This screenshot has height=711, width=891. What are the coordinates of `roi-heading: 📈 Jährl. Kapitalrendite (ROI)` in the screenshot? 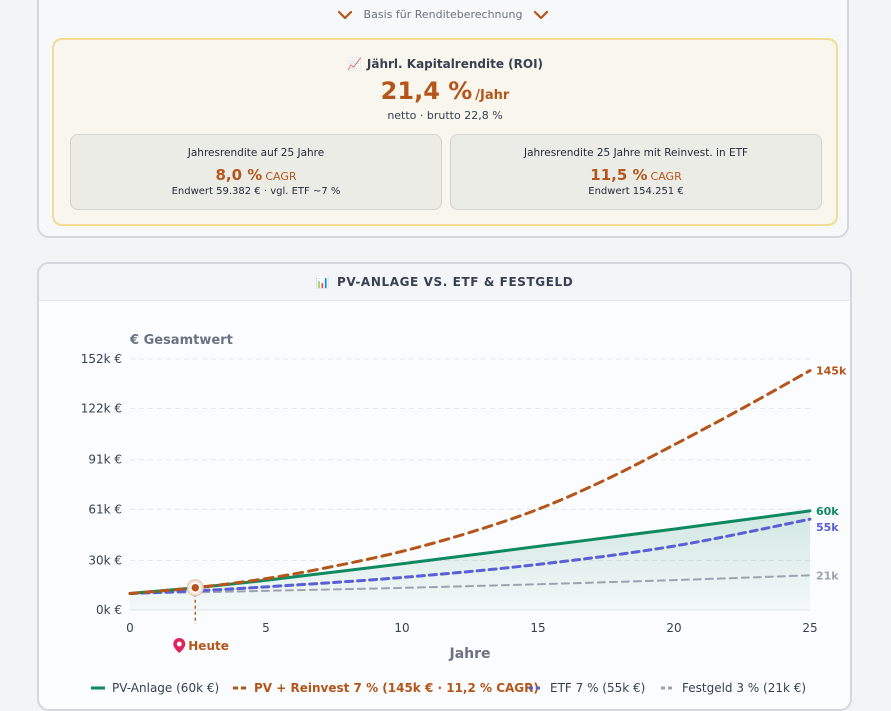 It's located at (445, 64).